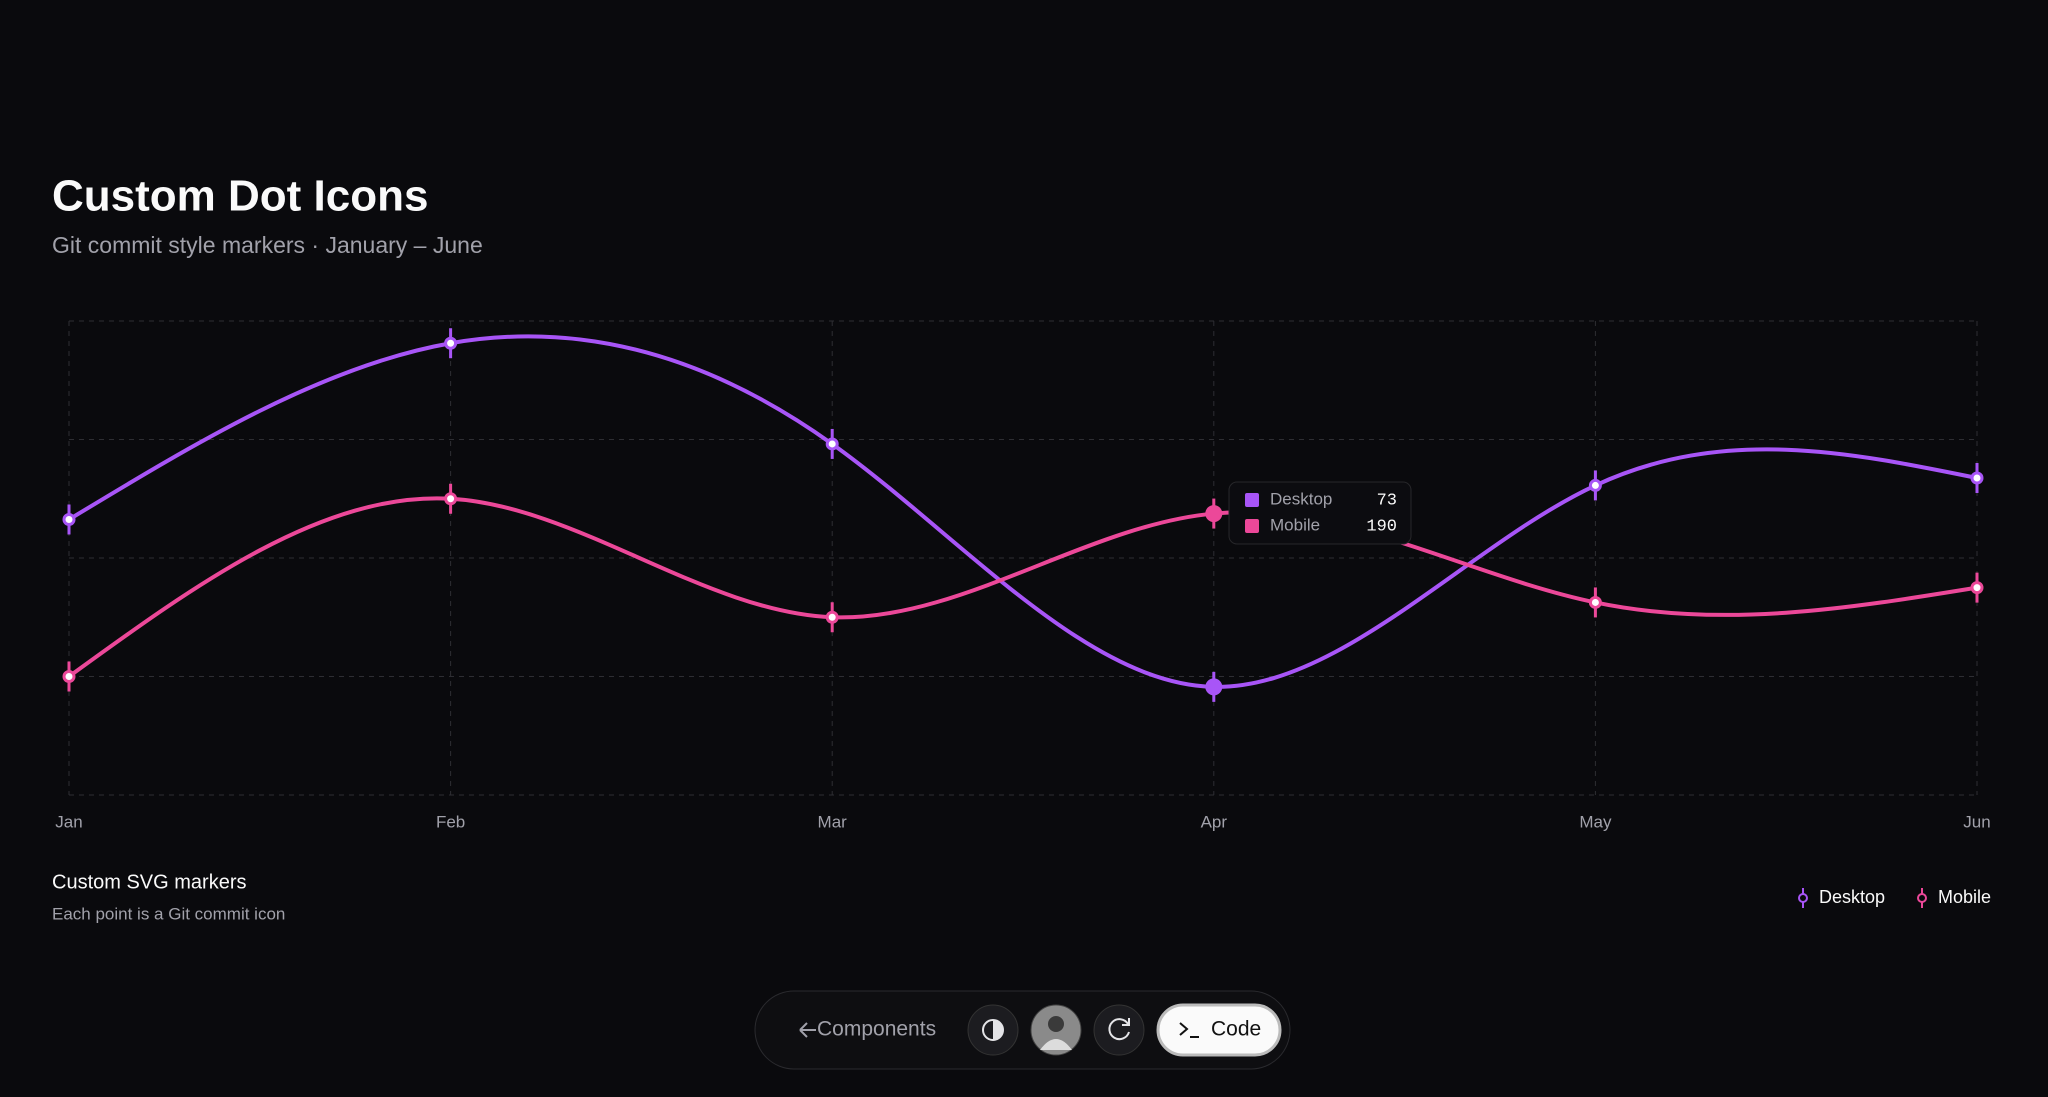 The width and height of the screenshot is (2048, 1097). I want to click on x-tick-label: Apr, so click(1214, 821).